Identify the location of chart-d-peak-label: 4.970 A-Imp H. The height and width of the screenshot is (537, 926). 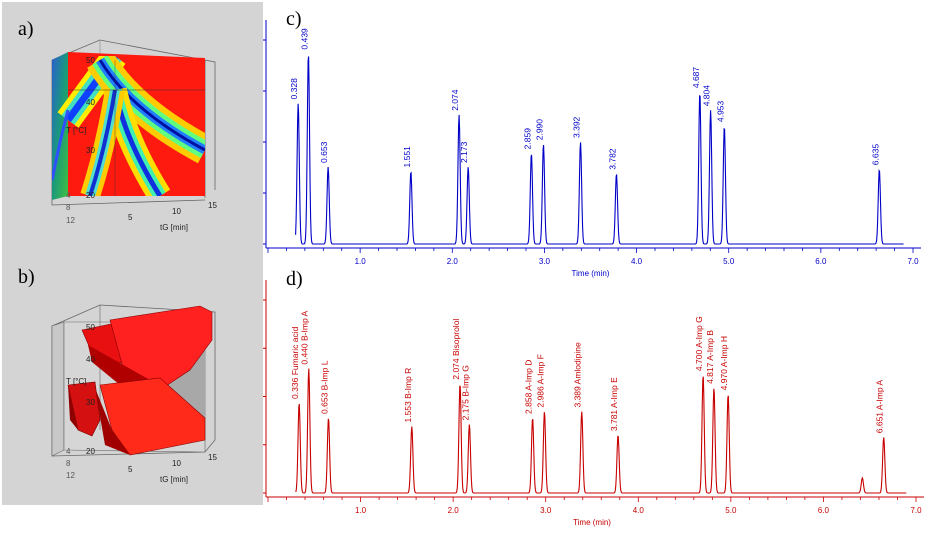
(724, 363).